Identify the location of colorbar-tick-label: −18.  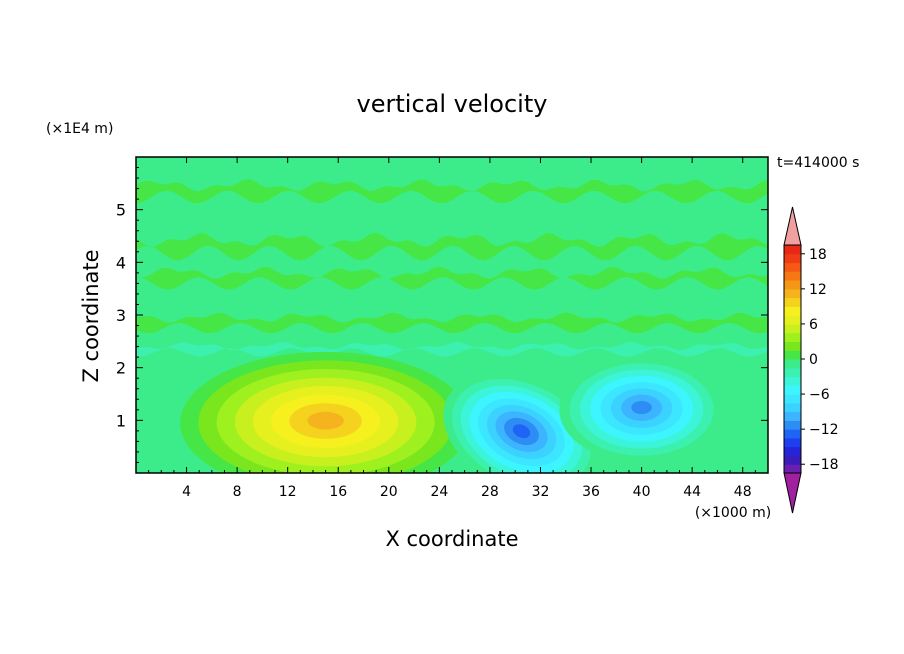
(824, 465).